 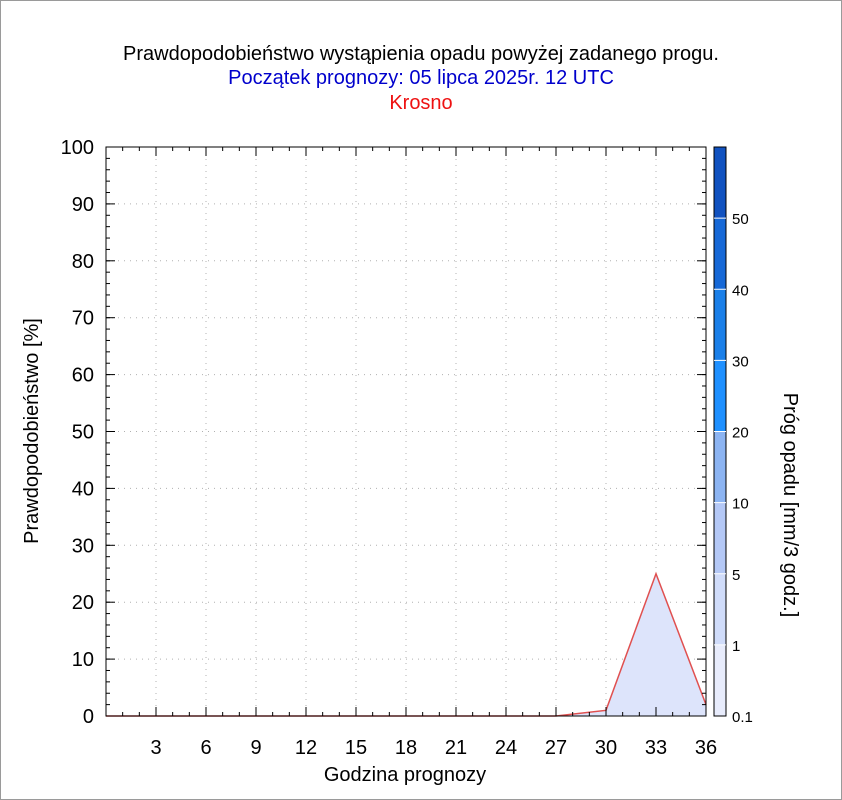 I want to click on colorbar-tick-label: 40, so click(x=740, y=290).